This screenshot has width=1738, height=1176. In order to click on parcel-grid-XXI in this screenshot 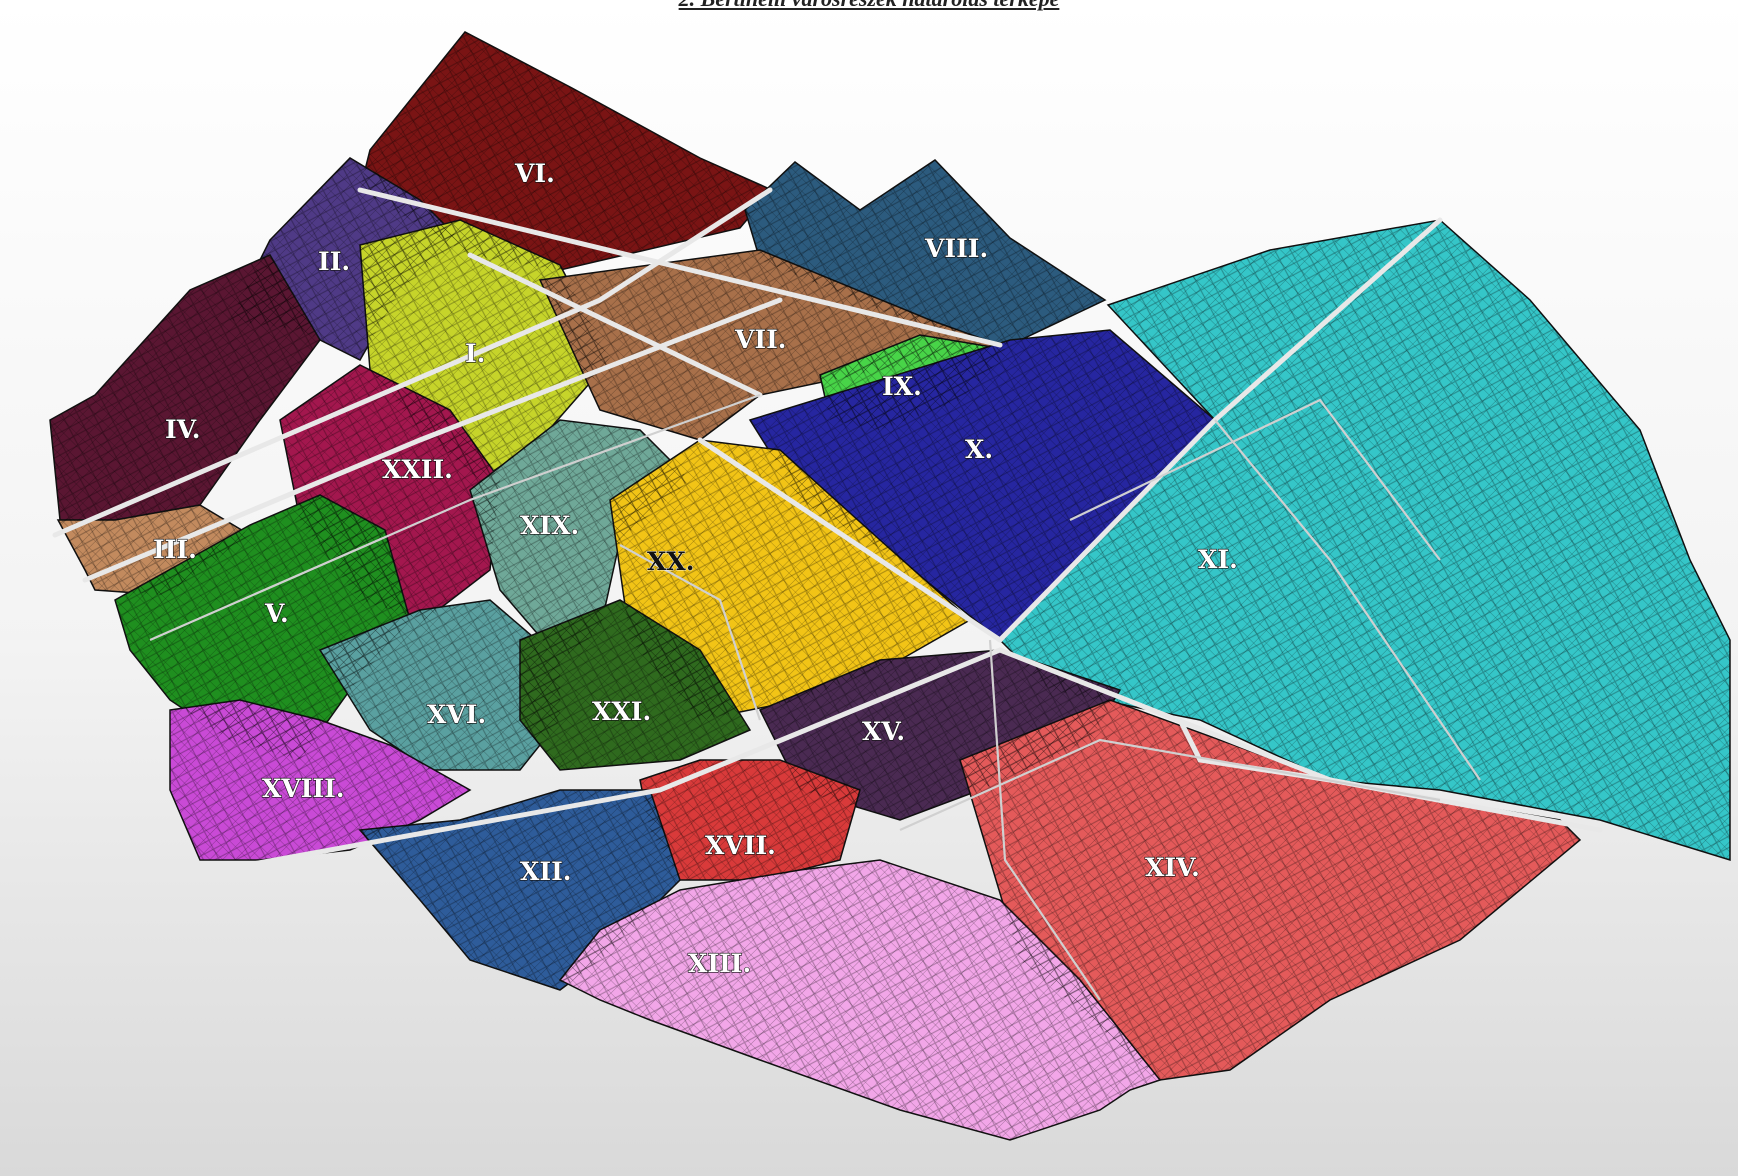, I will do `click(635, 685)`.